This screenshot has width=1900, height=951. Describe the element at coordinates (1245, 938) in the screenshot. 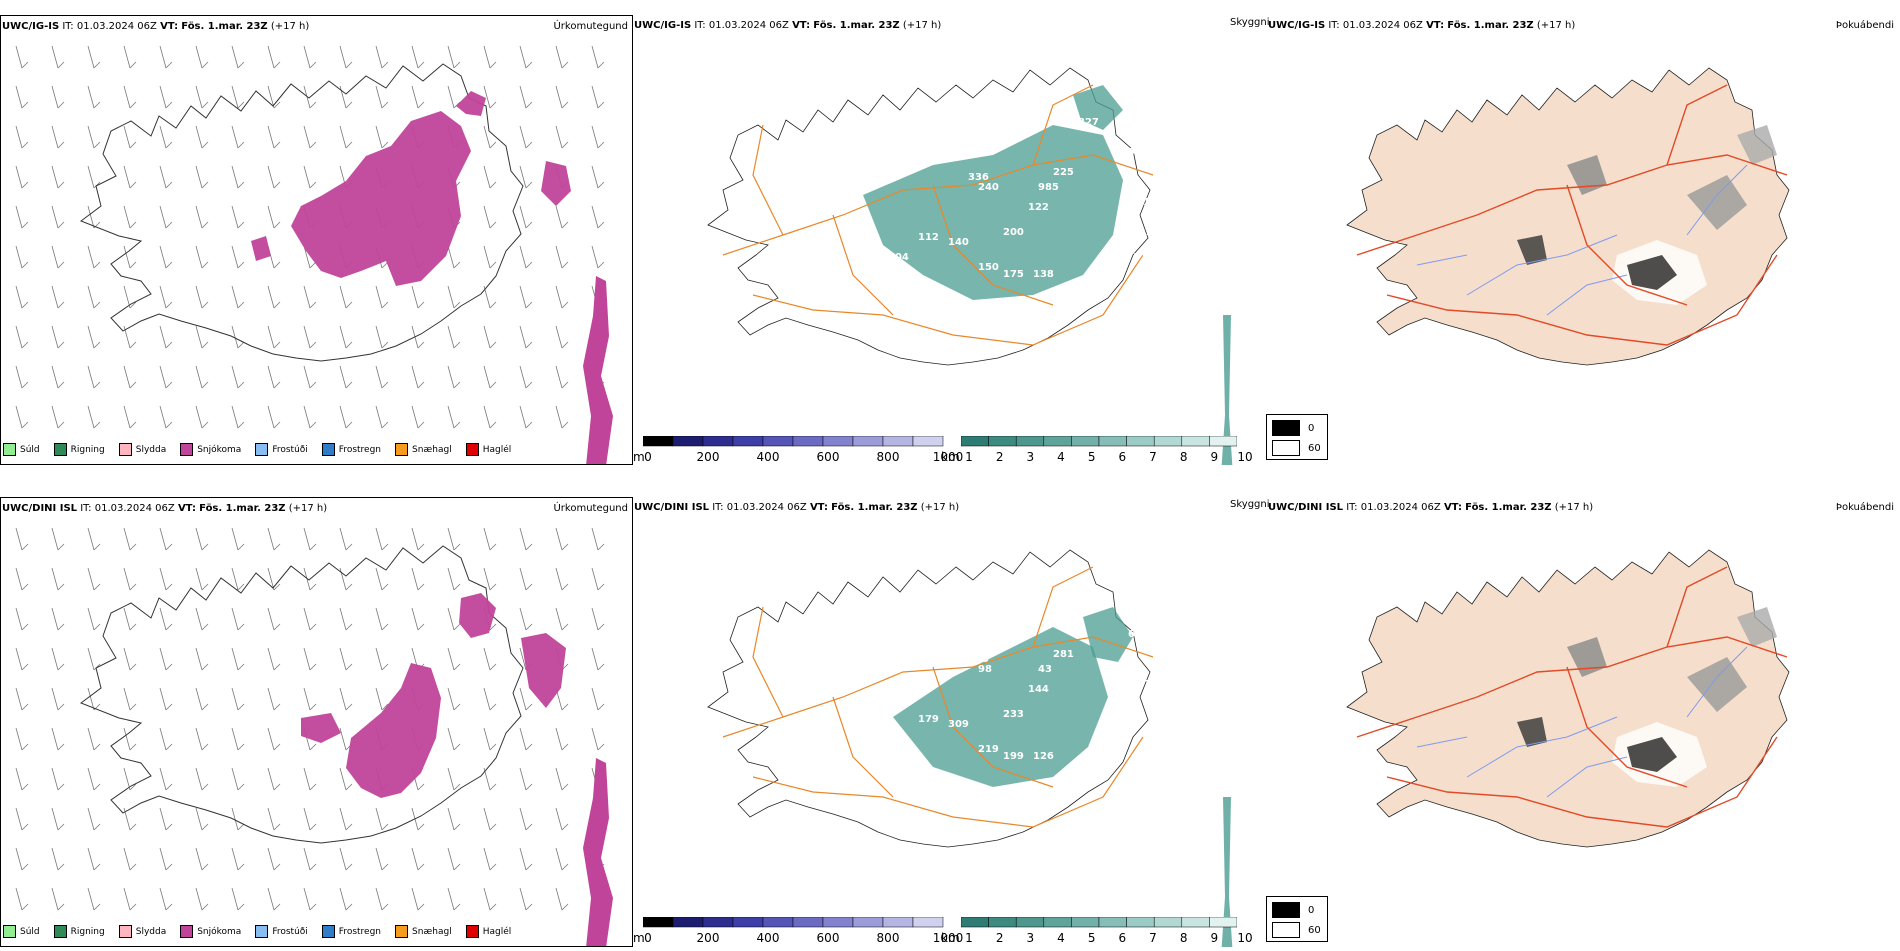

I see `colorbar-tick: 10` at that location.